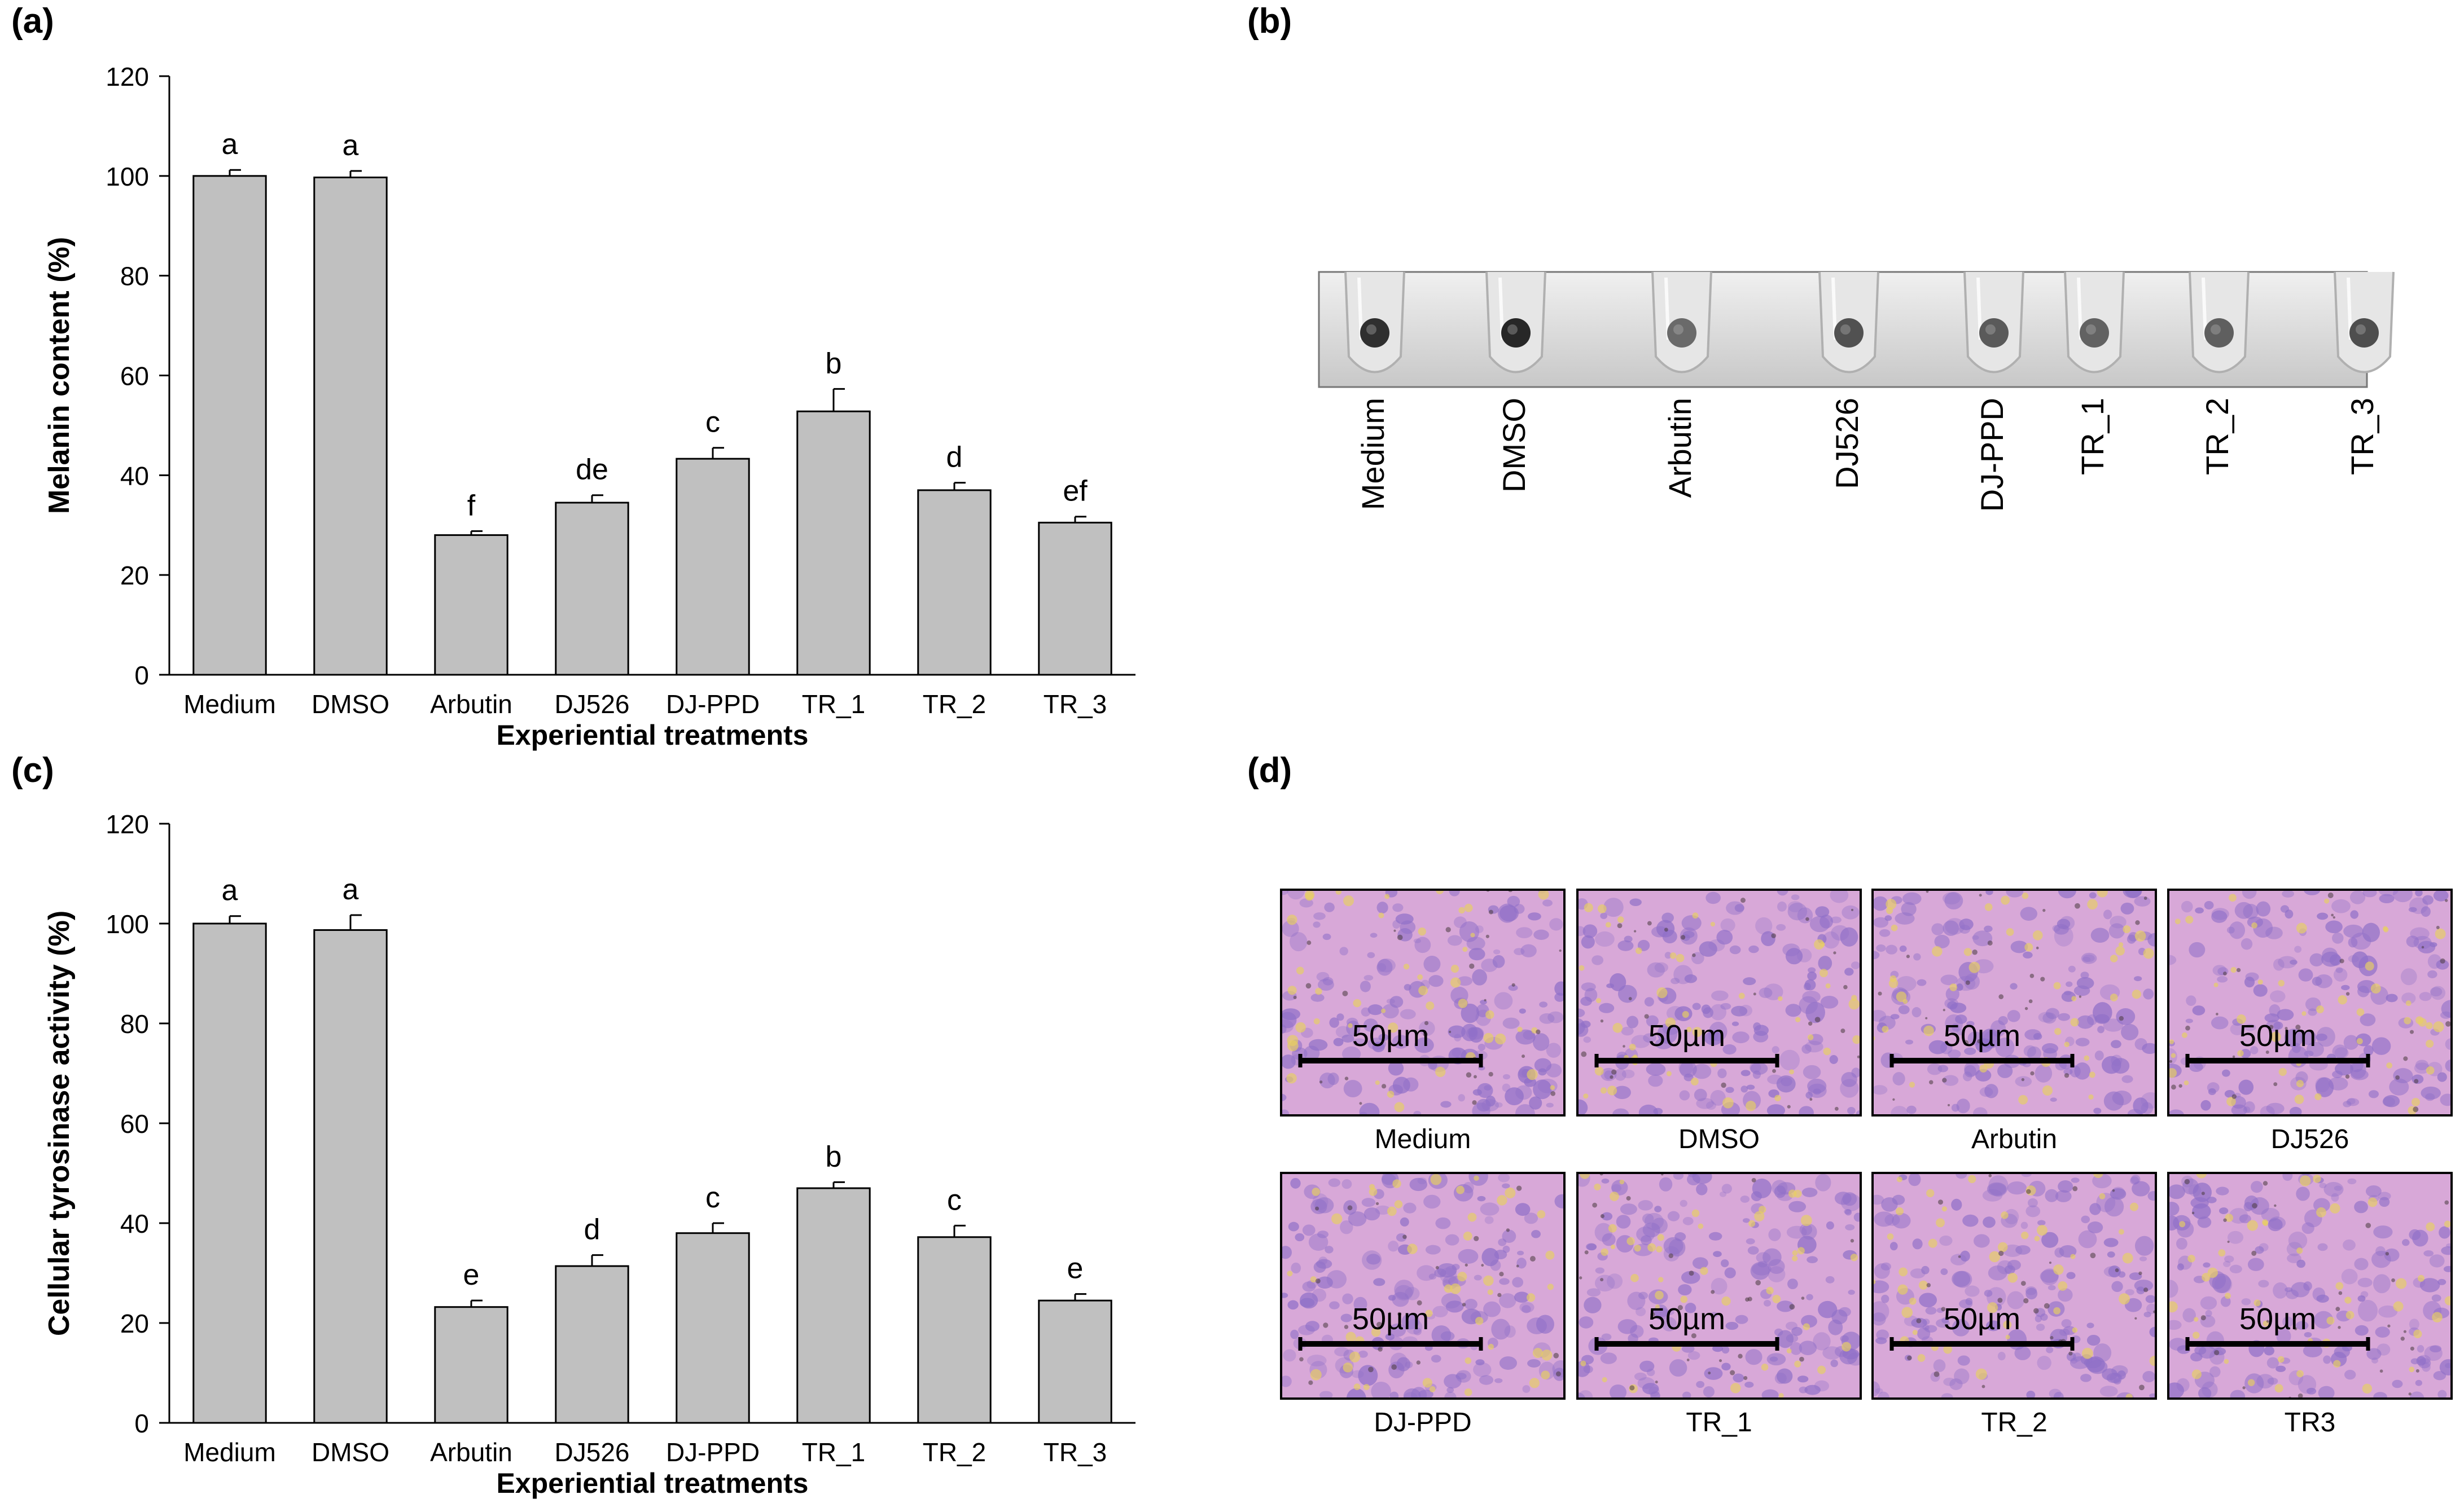  Describe the element at coordinates (1514, 446) in the screenshot. I see `tube-label: DMSO` at that location.